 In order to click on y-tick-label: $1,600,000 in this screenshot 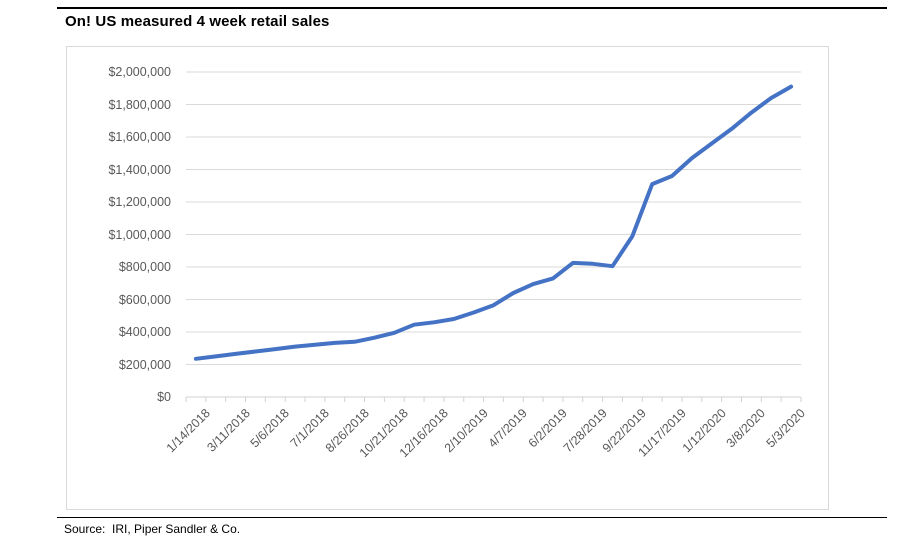, I will do `click(139, 137)`.